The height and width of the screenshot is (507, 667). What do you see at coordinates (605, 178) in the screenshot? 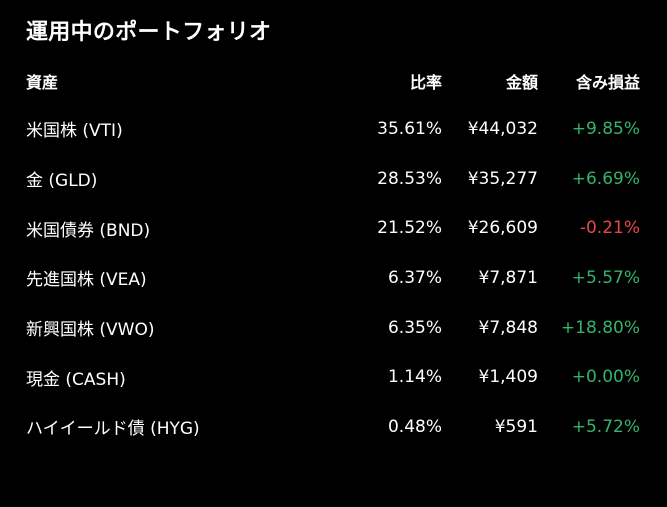
I see `asset-gain: +6.69%` at bounding box center [605, 178].